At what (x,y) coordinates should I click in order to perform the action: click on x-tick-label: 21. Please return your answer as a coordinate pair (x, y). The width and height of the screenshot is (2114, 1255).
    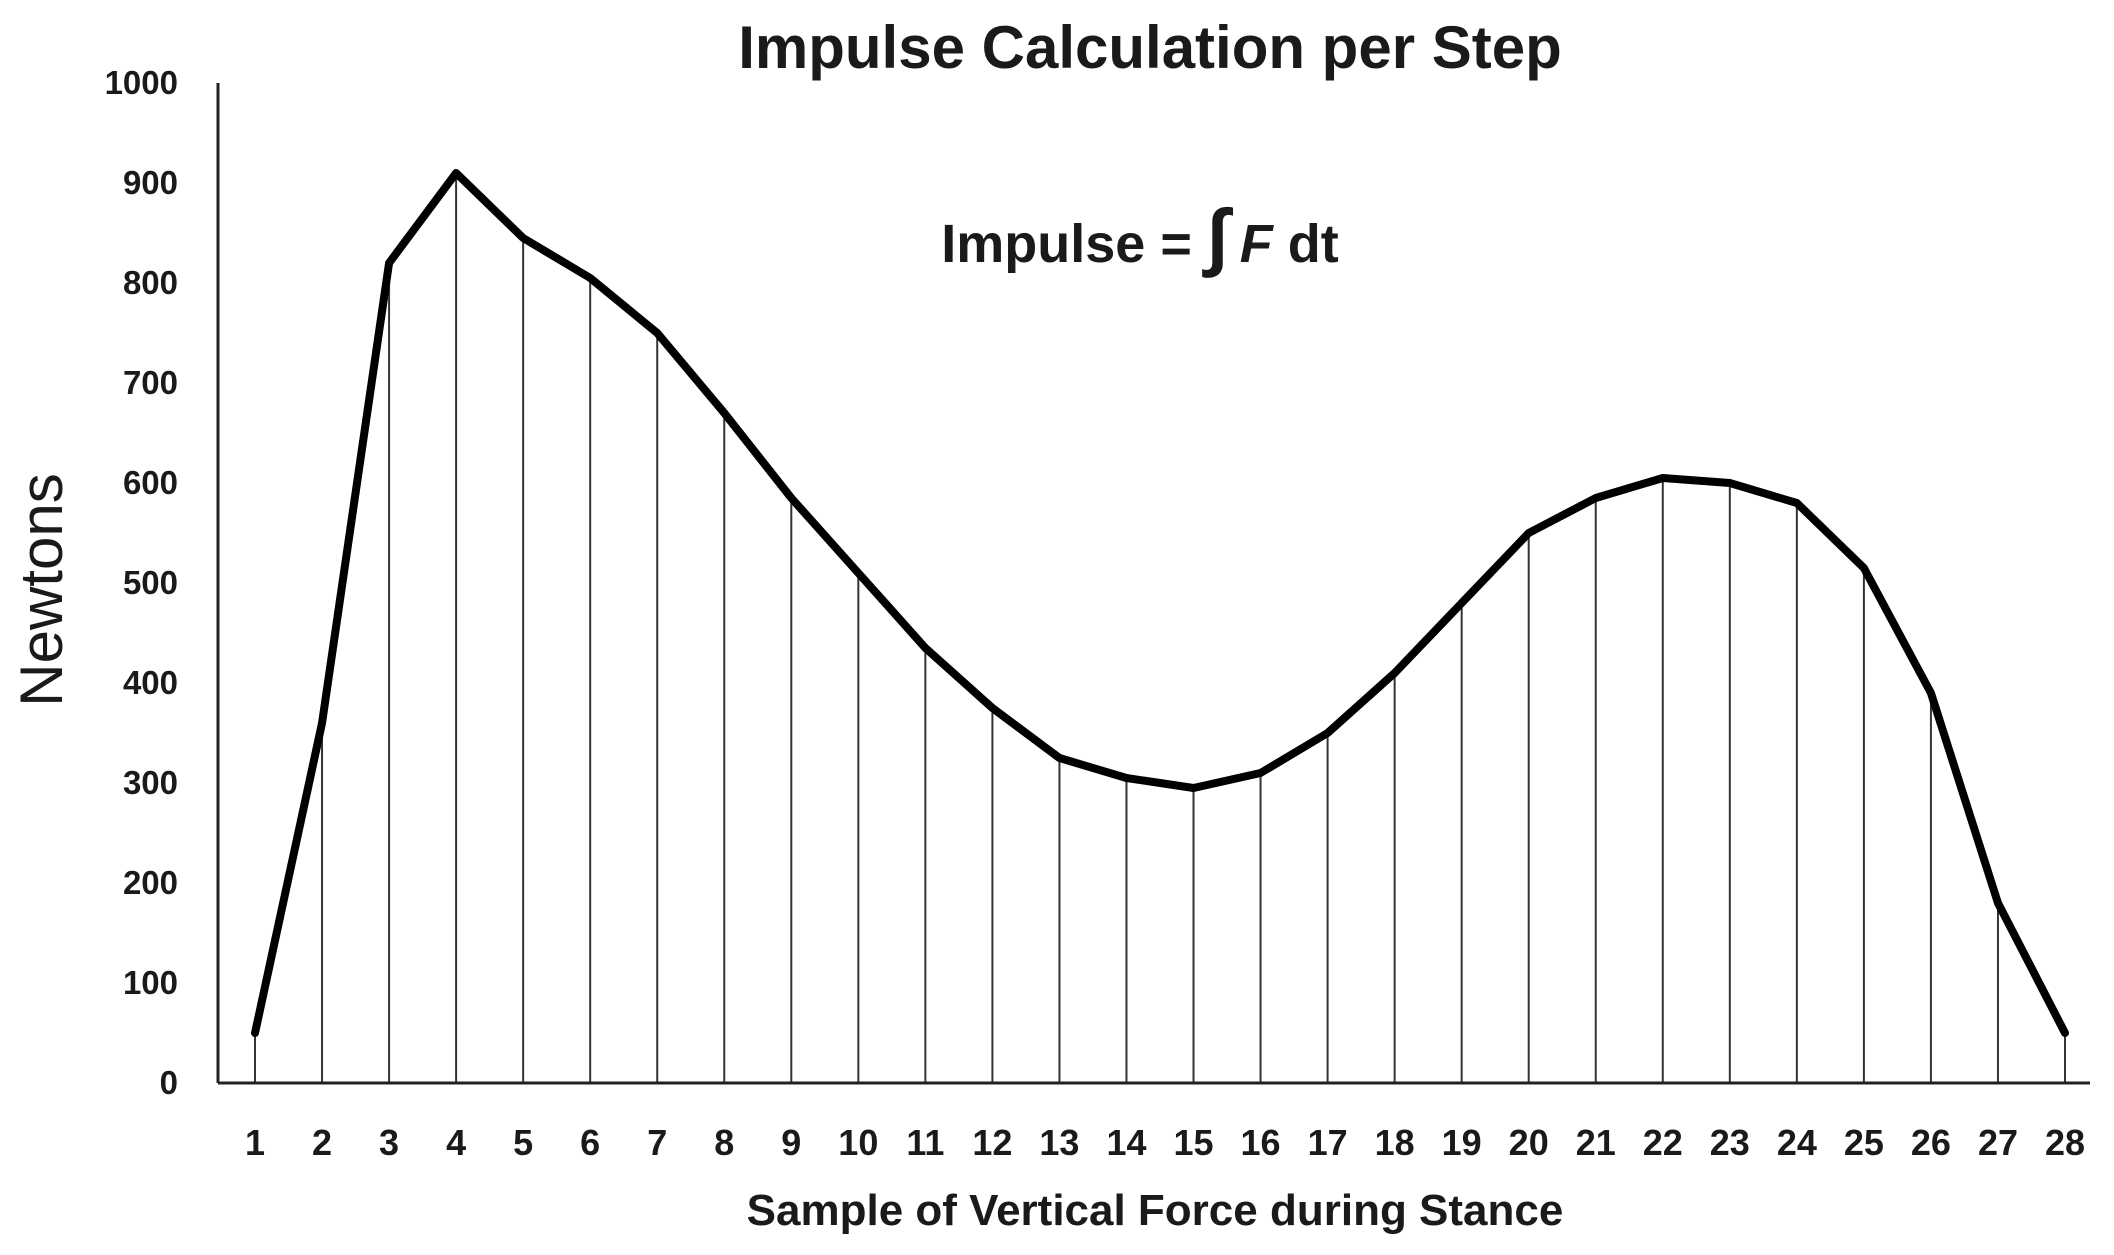
    Looking at the image, I should click on (1596, 1142).